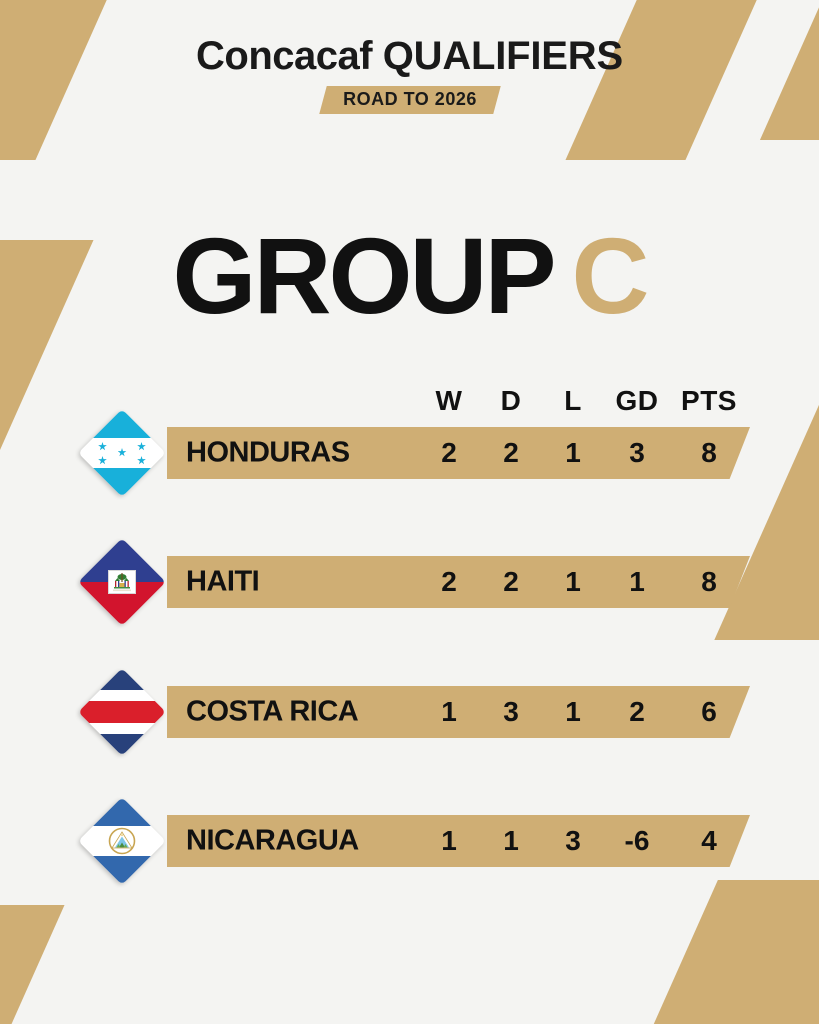  I want to click on column-header-pts: PTS, so click(709, 400).